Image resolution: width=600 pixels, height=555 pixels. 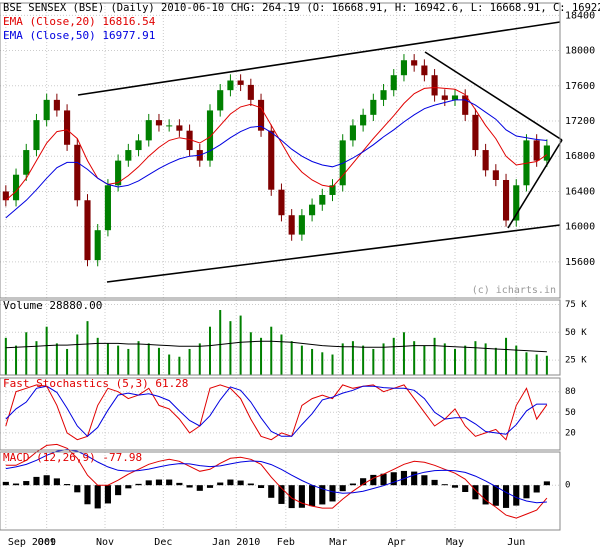 I want to click on panel-frame, so click(x=280, y=414).